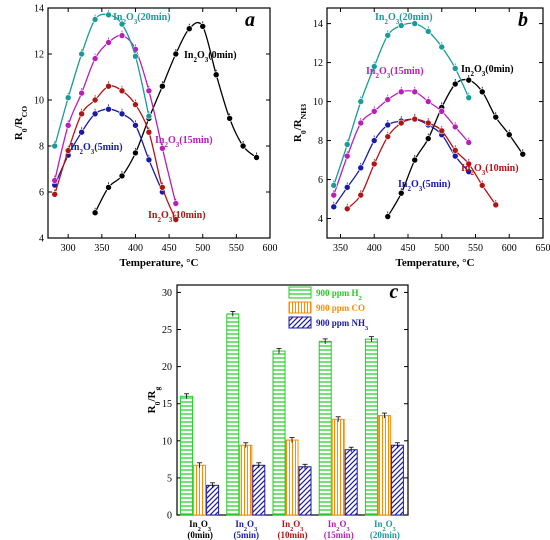  What do you see at coordinates (159, 263) in the screenshot?
I see `x-axis-label: Temperature, °C` at bounding box center [159, 263].